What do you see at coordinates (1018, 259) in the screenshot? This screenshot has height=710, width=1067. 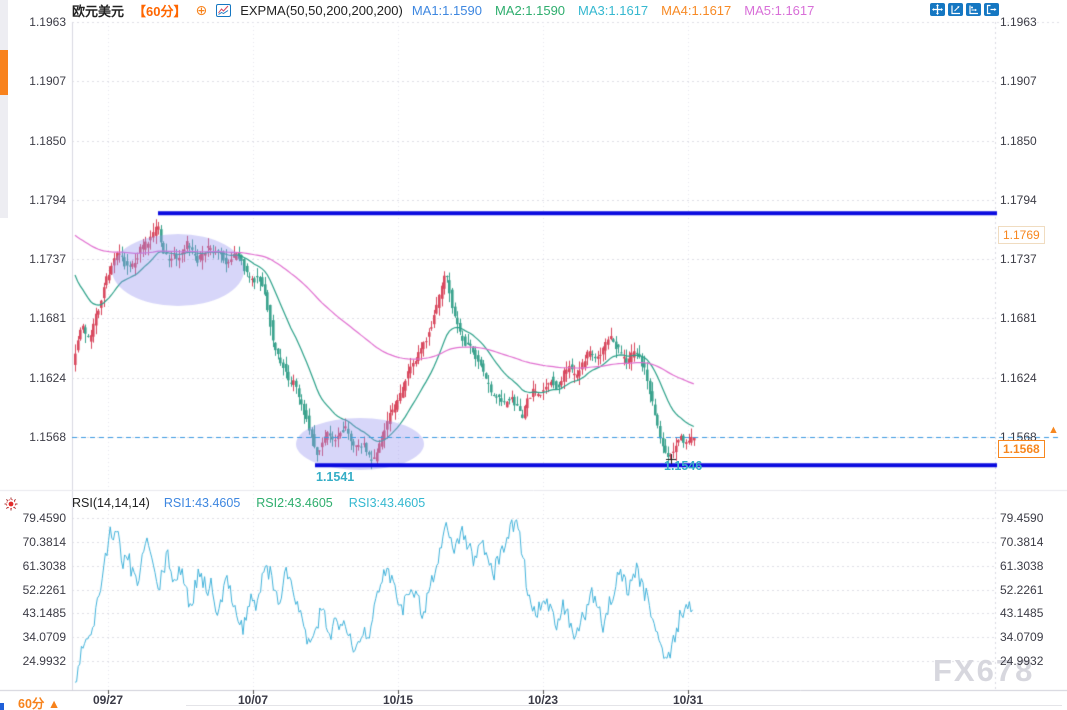 I see `price-axis-label-right: 1.1737` at bounding box center [1018, 259].